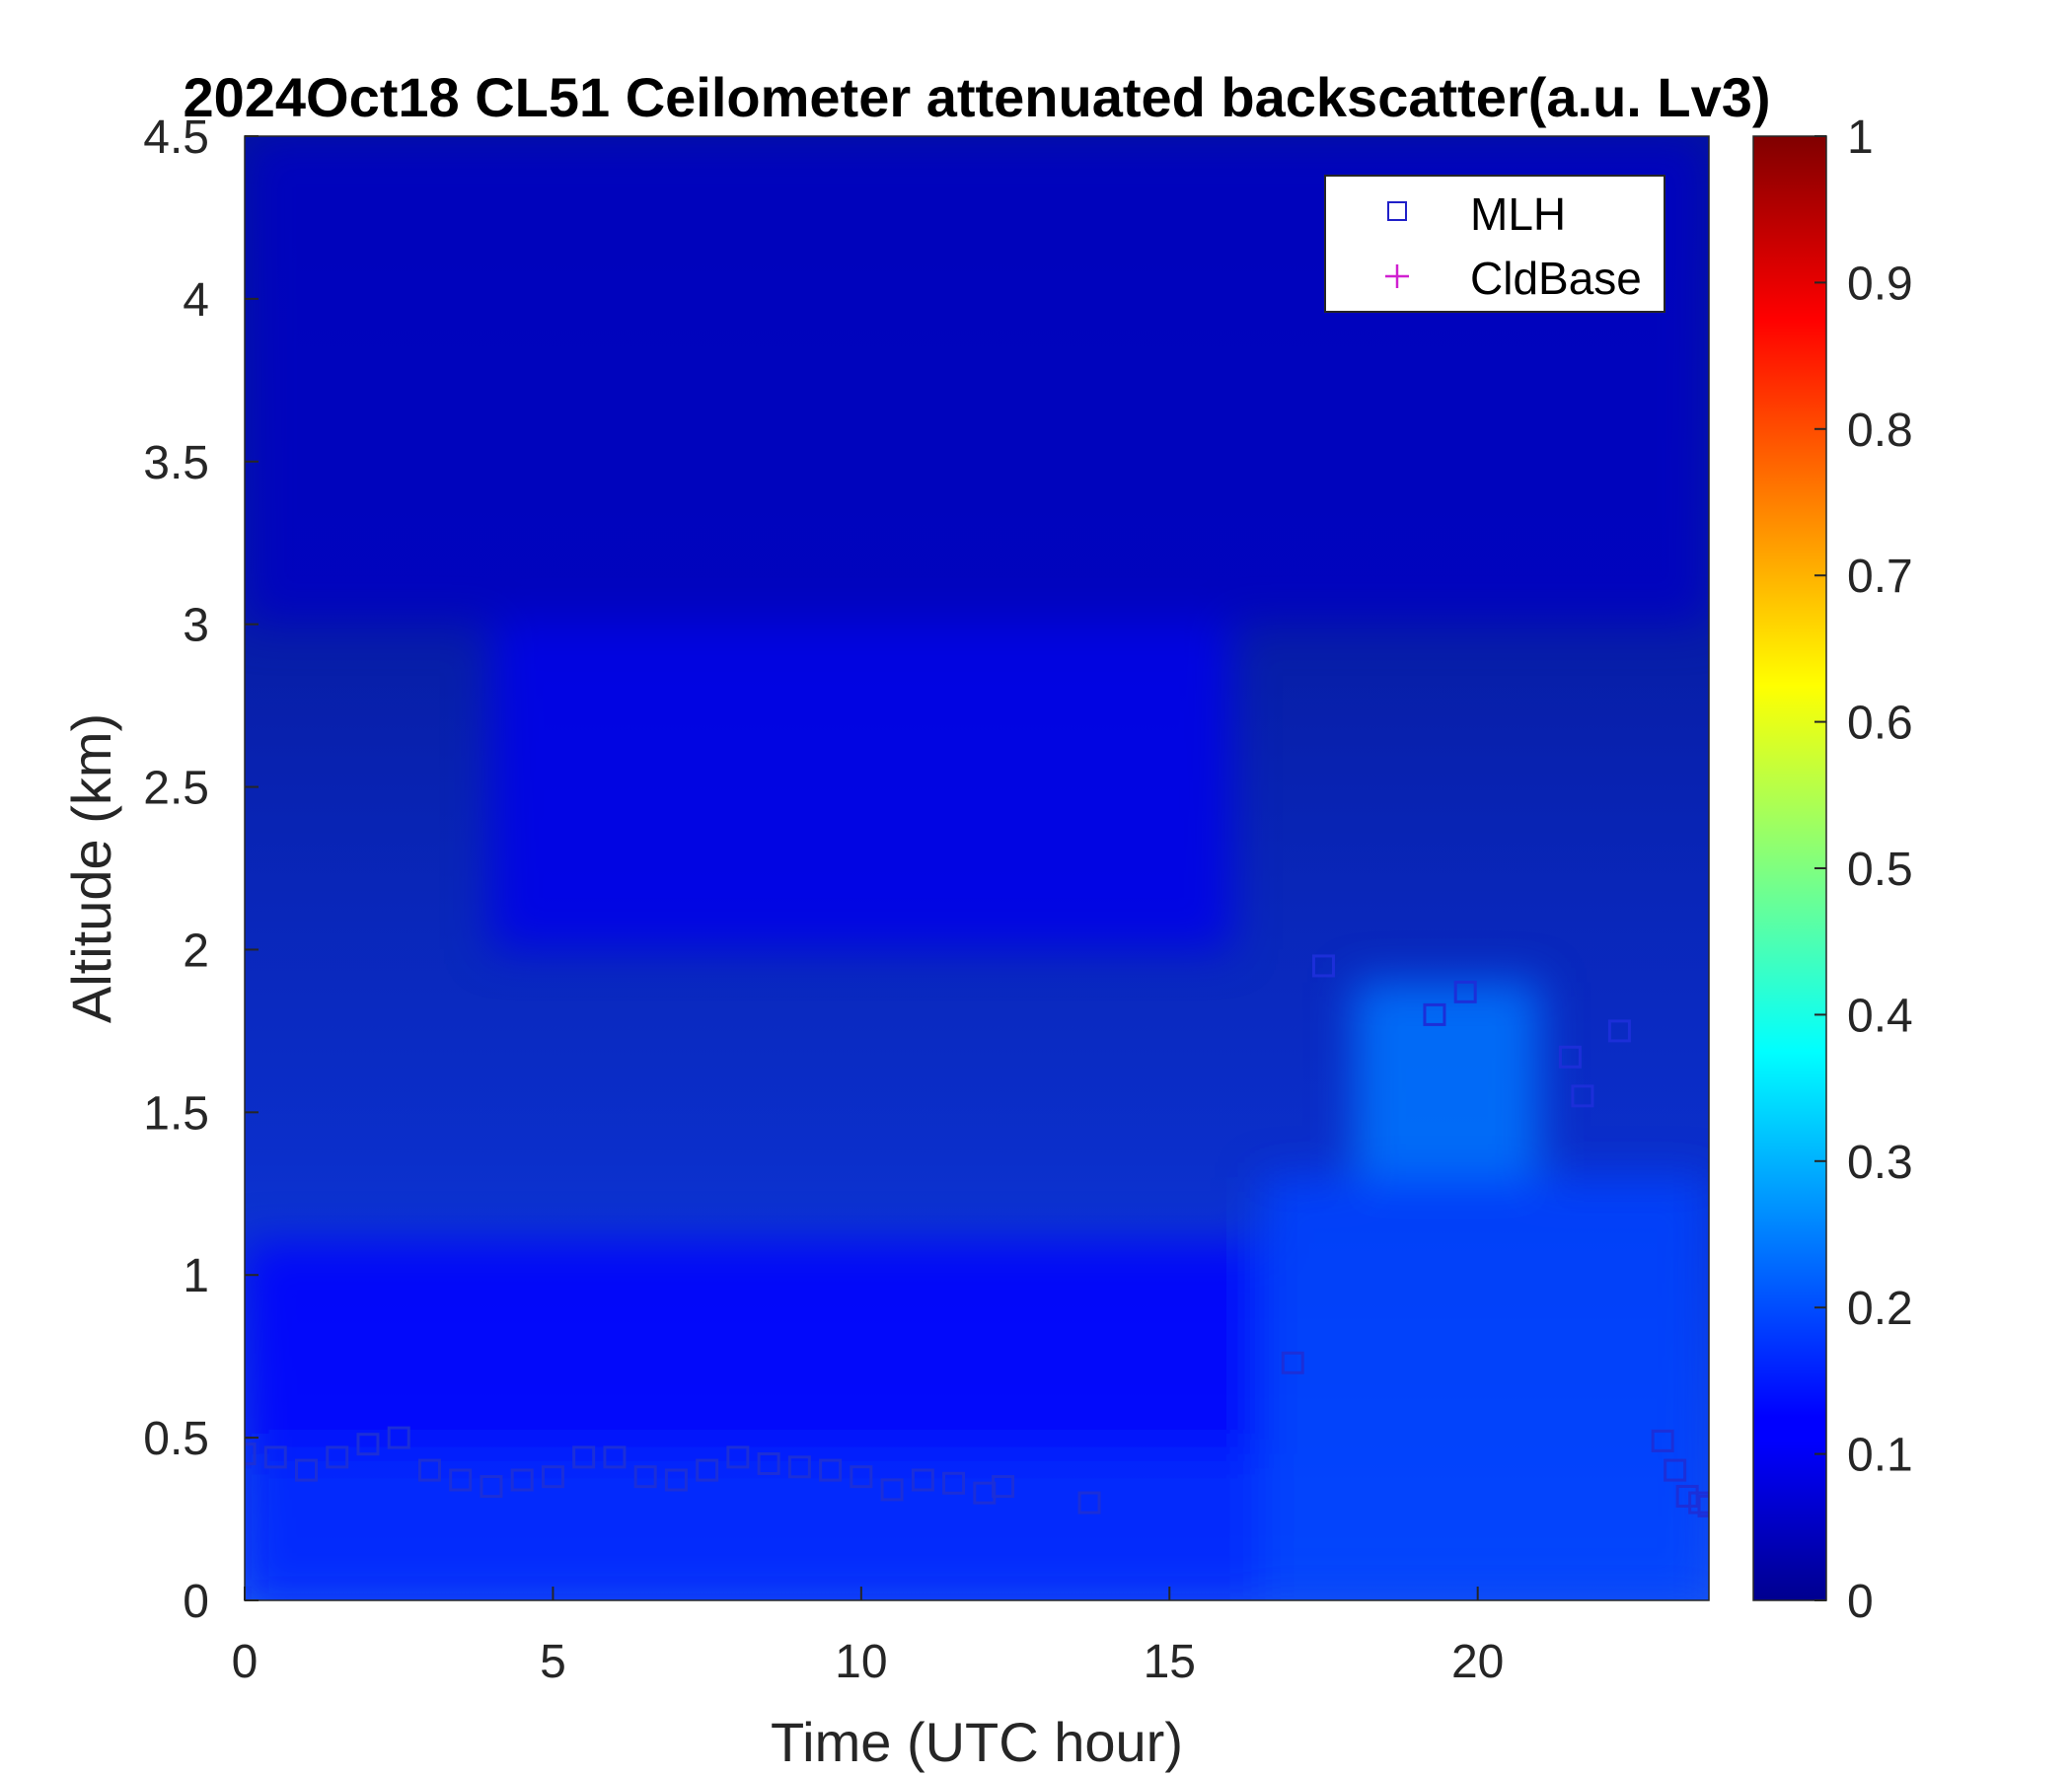 This screenshot has width=2072, height=1776. I want to click on y-tick-label: 2.5, so click(176, 789).